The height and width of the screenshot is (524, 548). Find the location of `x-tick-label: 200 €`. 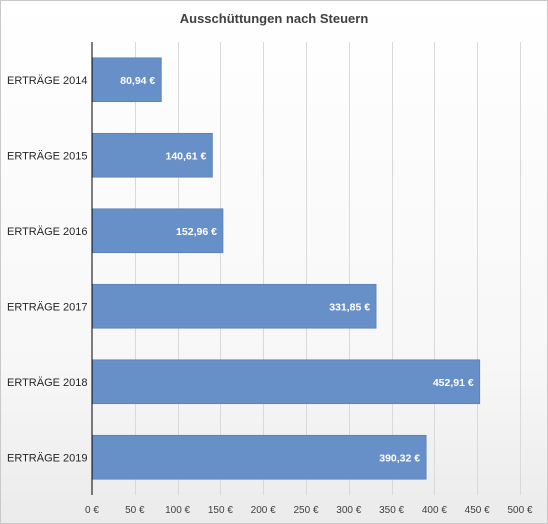

x-tick-label: 200 € is located at coordinates (263, 510).